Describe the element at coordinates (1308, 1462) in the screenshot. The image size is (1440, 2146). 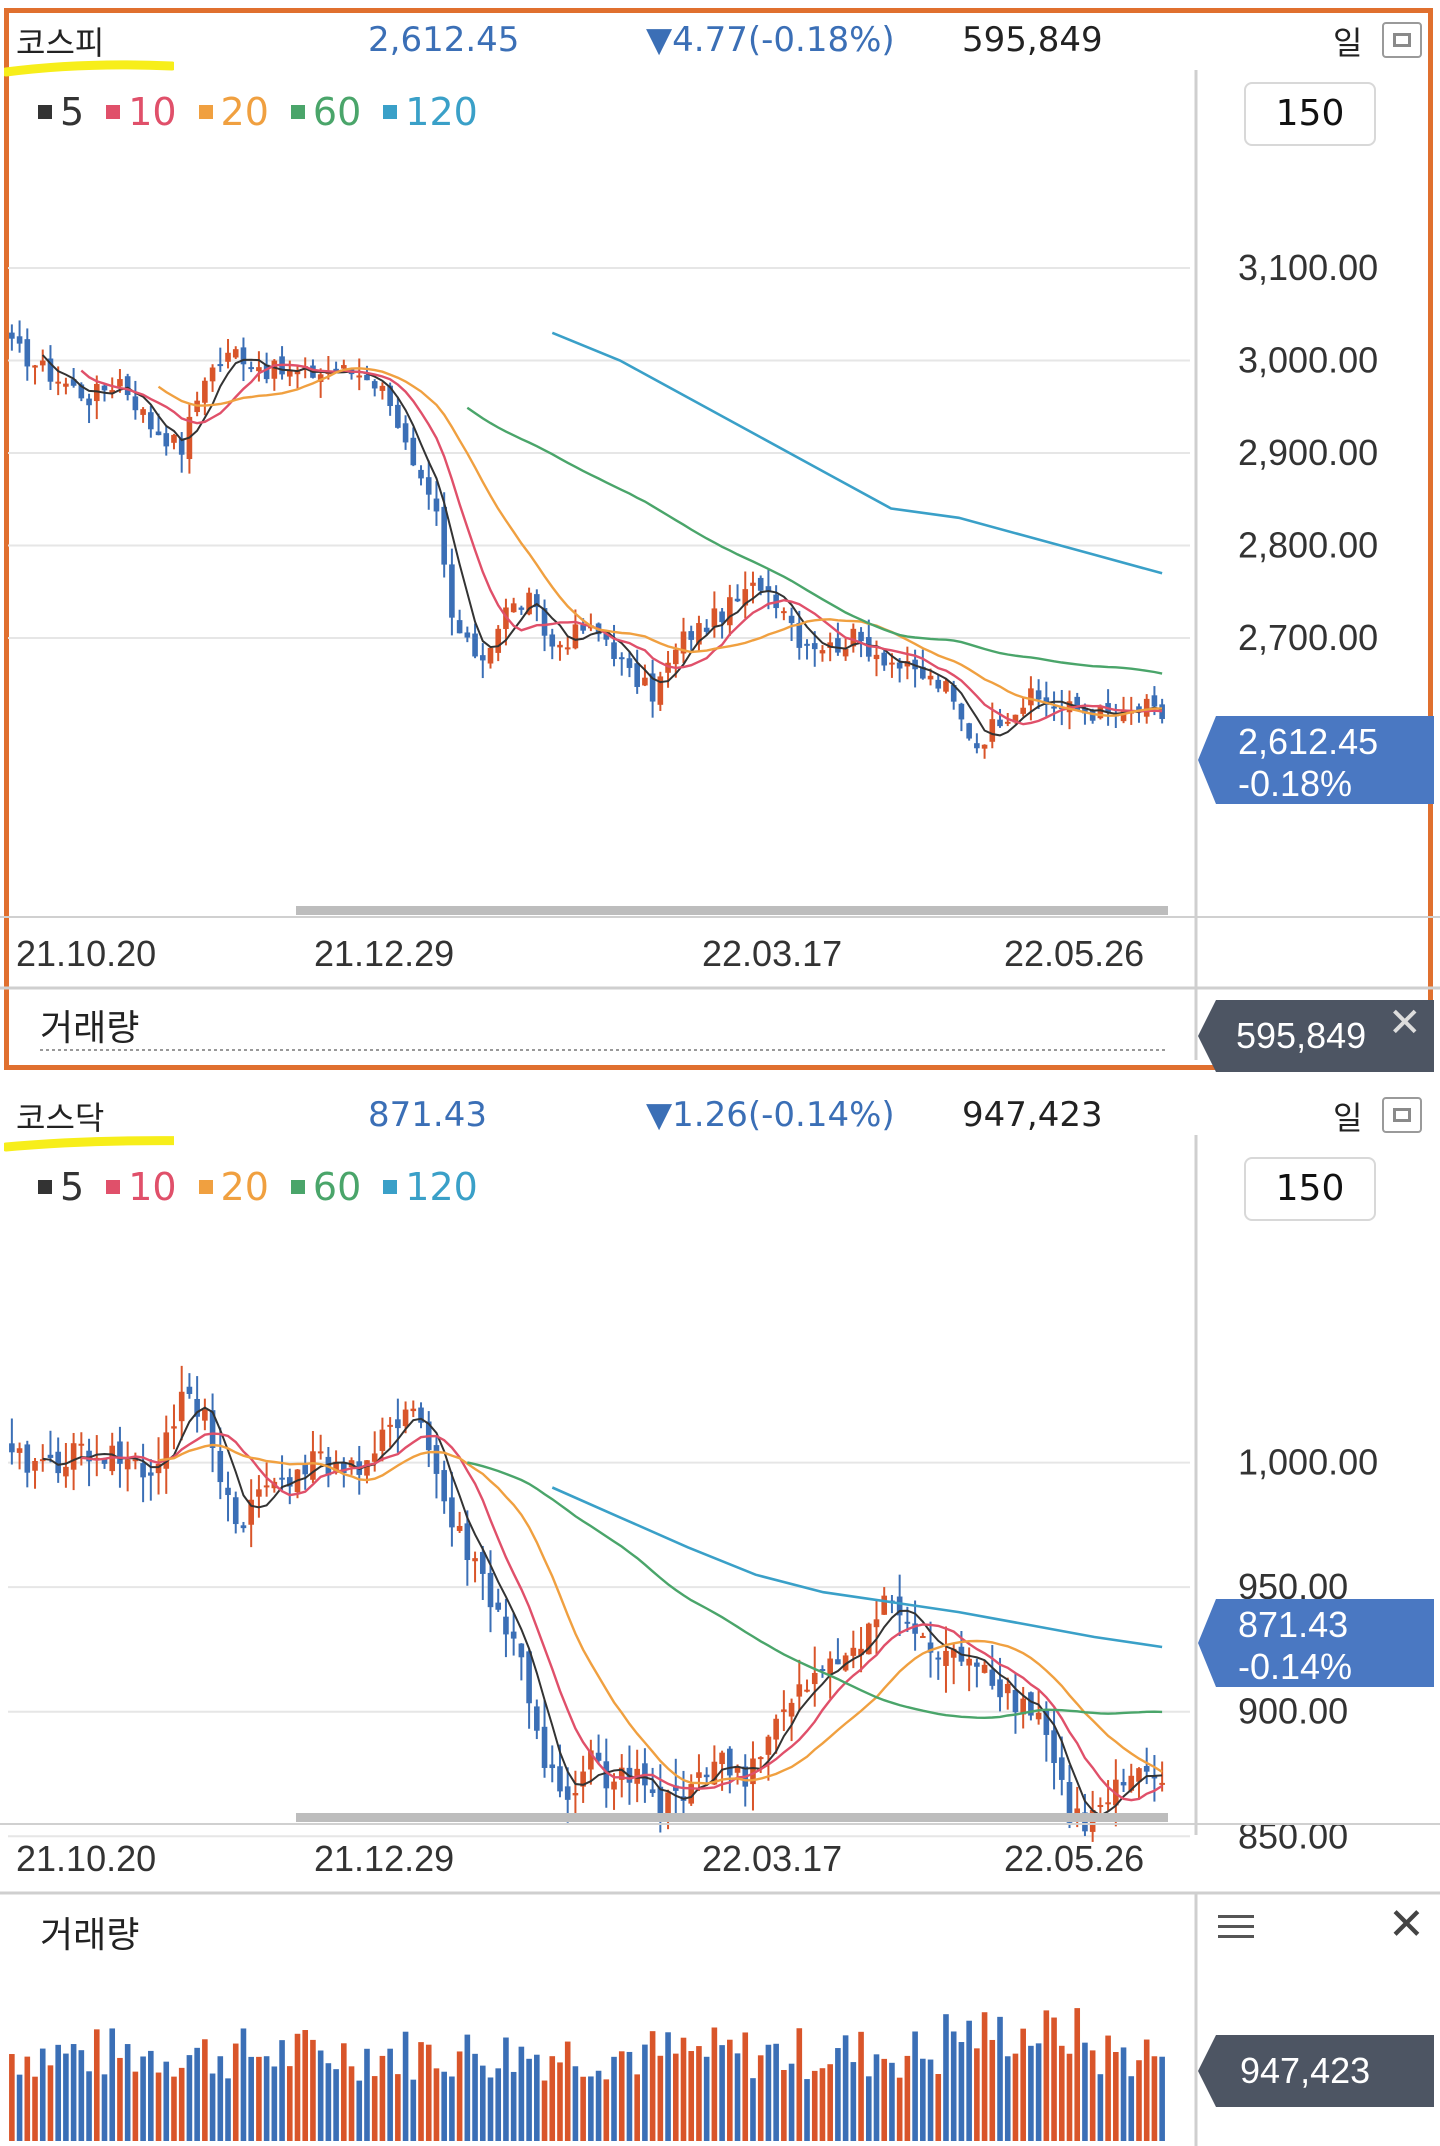
I see `y-tick-label: 1,000.00` at that location.